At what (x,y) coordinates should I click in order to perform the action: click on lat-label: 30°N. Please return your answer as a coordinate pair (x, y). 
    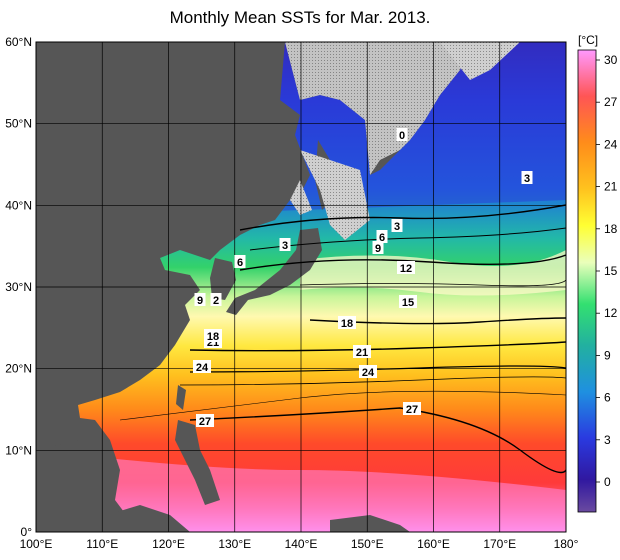
    Looking at the image, I should click on (18, 287).